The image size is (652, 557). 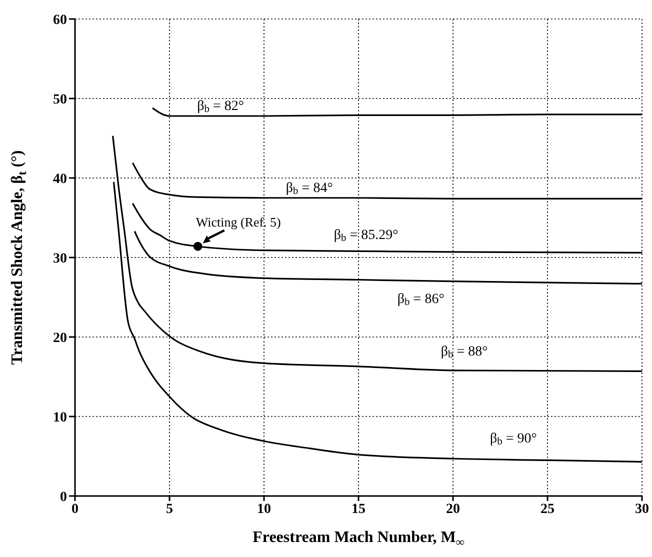 What do you see at coordinates (453, 509) in the screenshot?
I see `x-tick-label: 20` at bounding box center [453, 509].